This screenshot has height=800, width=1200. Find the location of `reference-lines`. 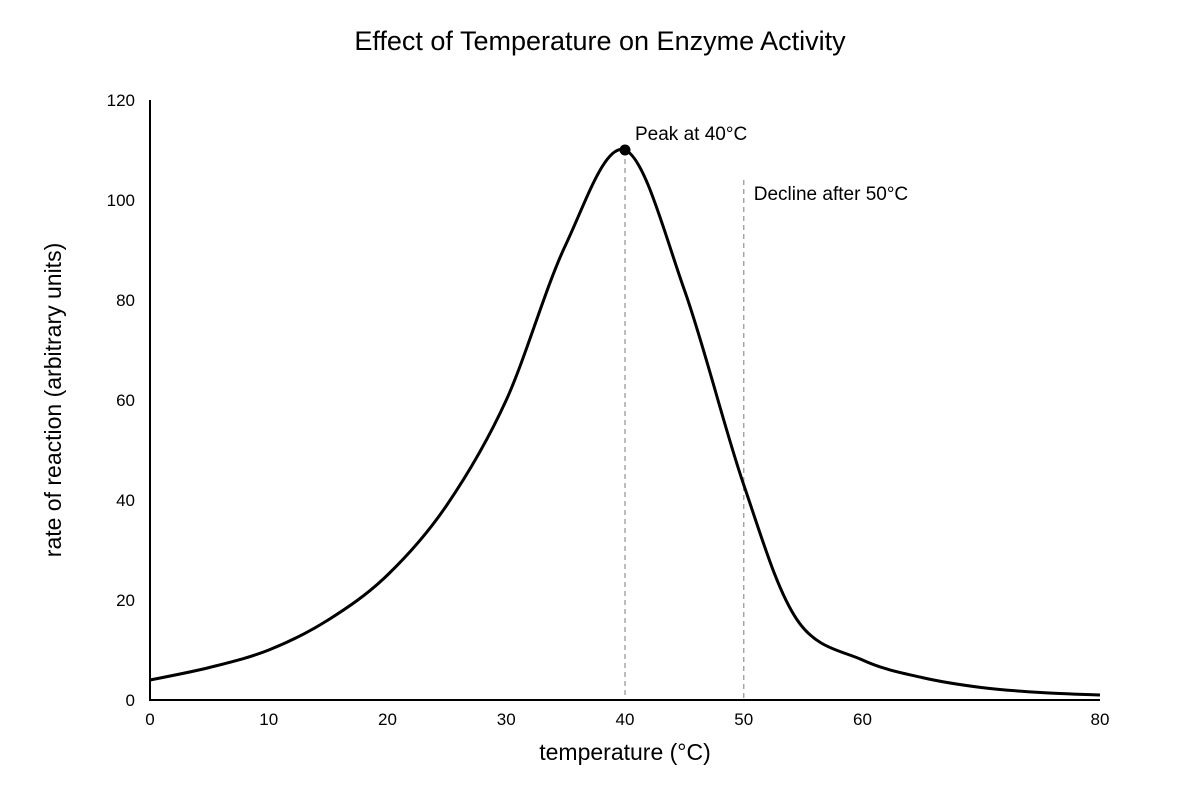

reference-lines is located at coordinates (684, 425).